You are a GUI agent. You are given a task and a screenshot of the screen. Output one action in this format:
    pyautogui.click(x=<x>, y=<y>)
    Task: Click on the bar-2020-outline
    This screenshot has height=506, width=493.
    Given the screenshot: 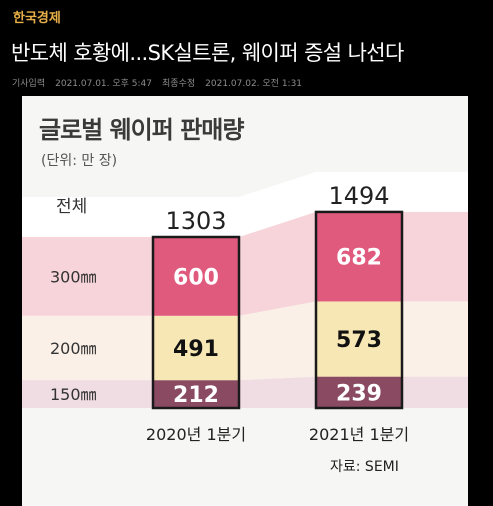 What is the action you would take?
    pyautogui.click(x=196, y=322)
    